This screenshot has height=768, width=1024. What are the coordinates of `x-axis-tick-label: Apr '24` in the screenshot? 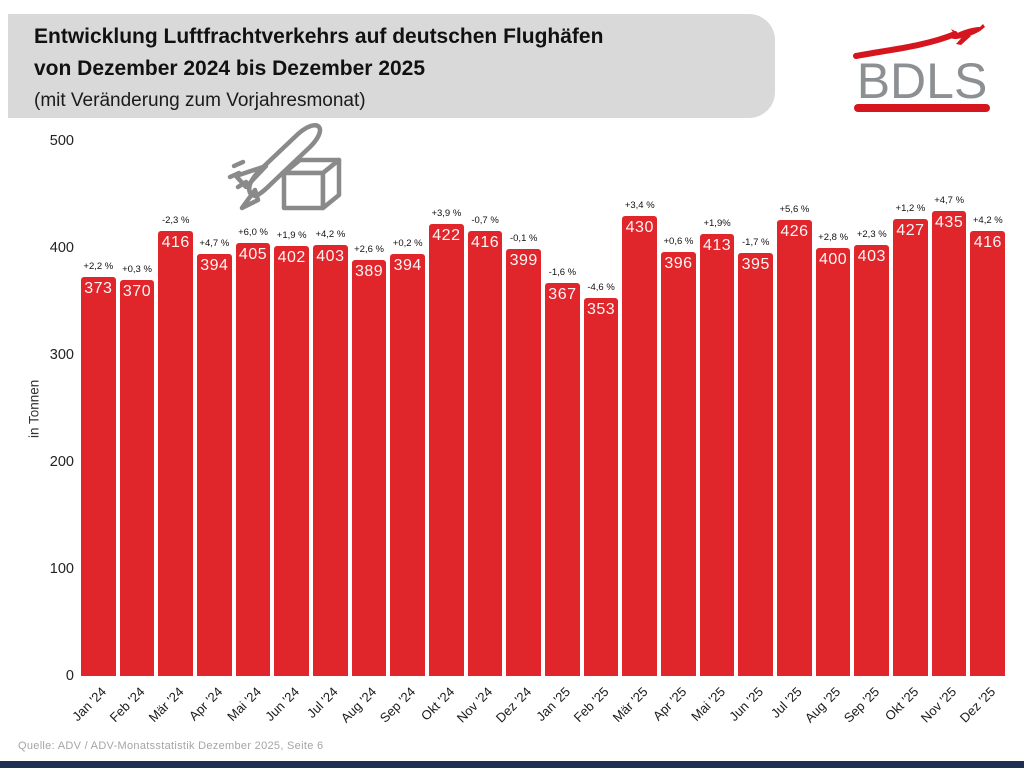 It's located at (205, 704).